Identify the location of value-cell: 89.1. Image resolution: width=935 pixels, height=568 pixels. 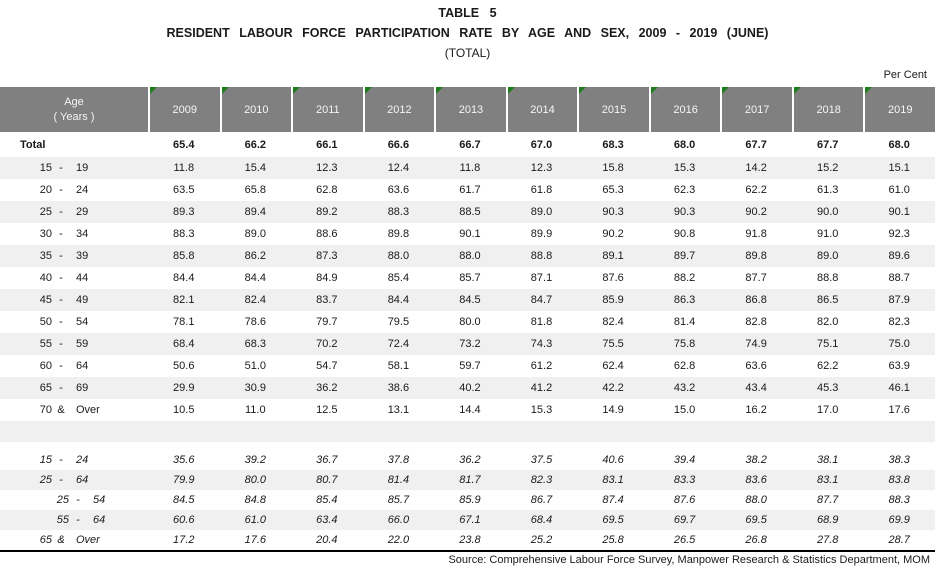
(613, 256).